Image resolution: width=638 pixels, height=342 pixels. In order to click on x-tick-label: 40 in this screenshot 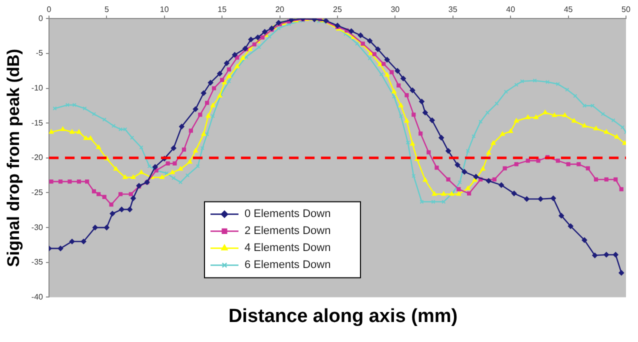, I will do `click(511, 9)`.